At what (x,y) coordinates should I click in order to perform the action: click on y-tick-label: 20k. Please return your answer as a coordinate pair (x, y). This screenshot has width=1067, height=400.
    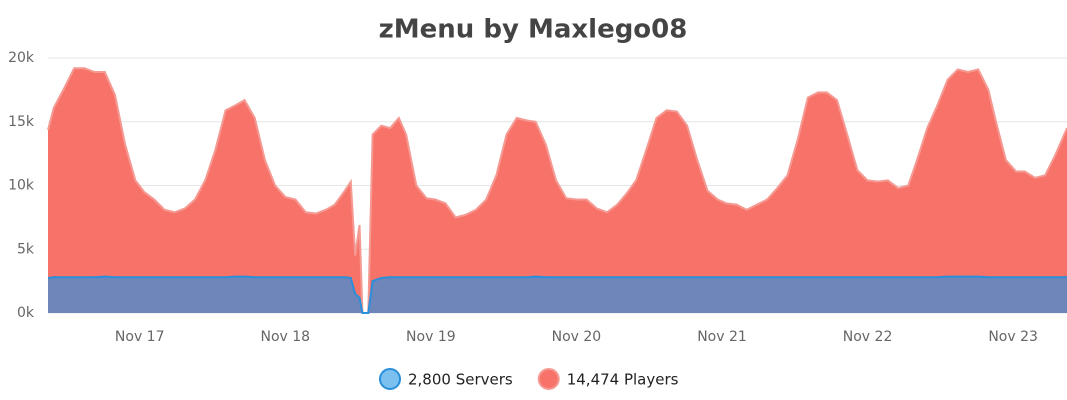
    Looking at the image, I should click on (21, 58).